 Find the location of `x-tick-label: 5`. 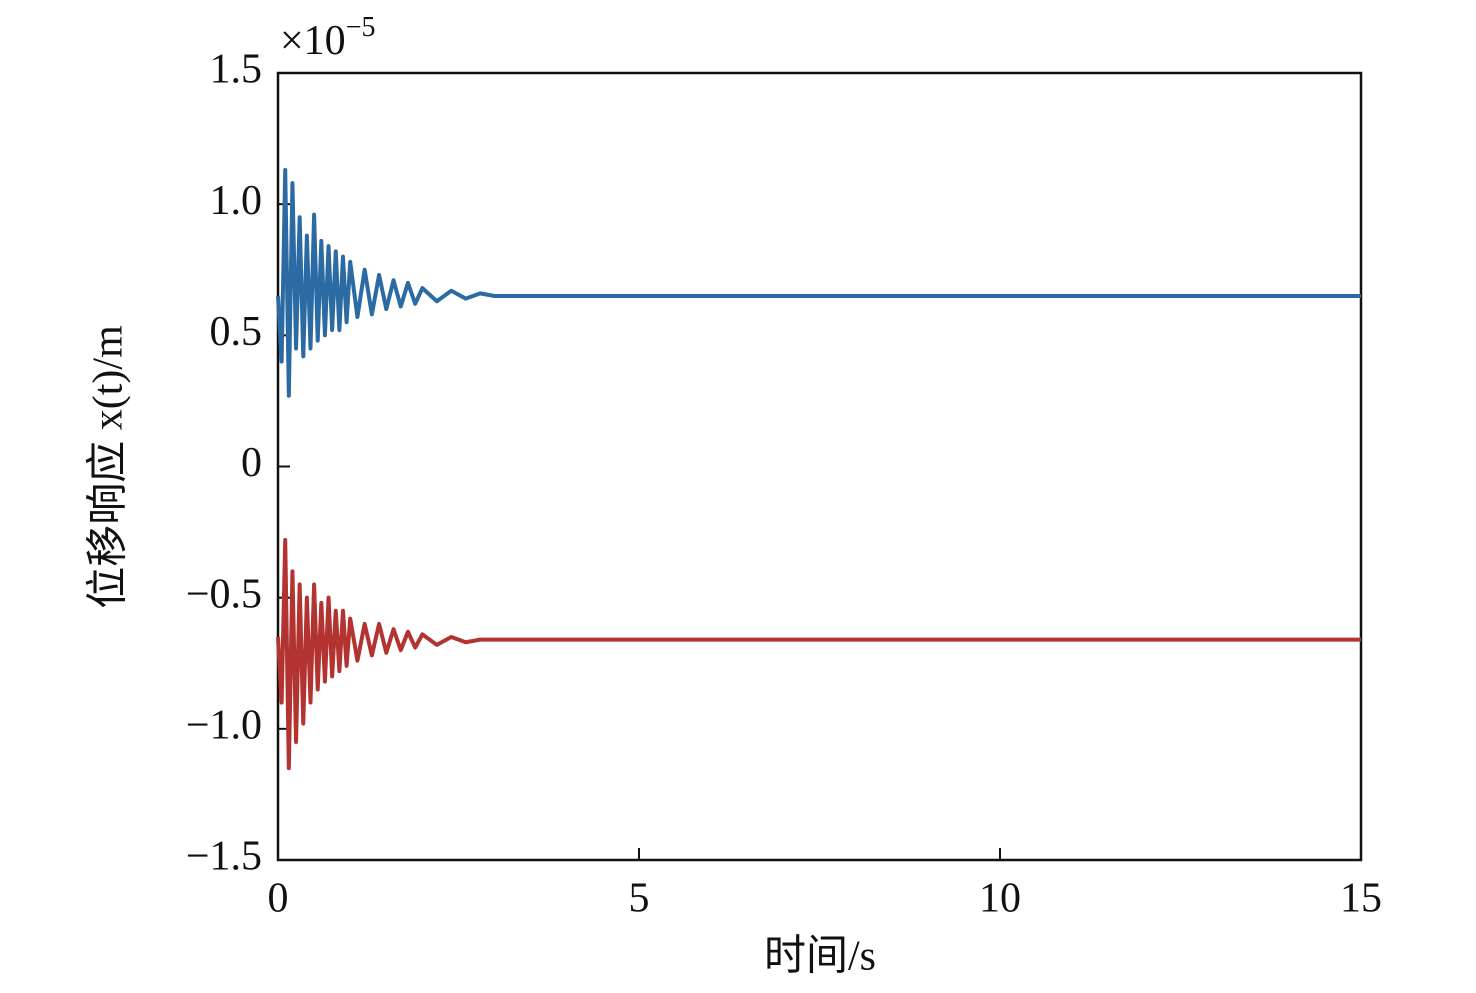

x-tick-label: 5 is located at coordinates (639, 899).